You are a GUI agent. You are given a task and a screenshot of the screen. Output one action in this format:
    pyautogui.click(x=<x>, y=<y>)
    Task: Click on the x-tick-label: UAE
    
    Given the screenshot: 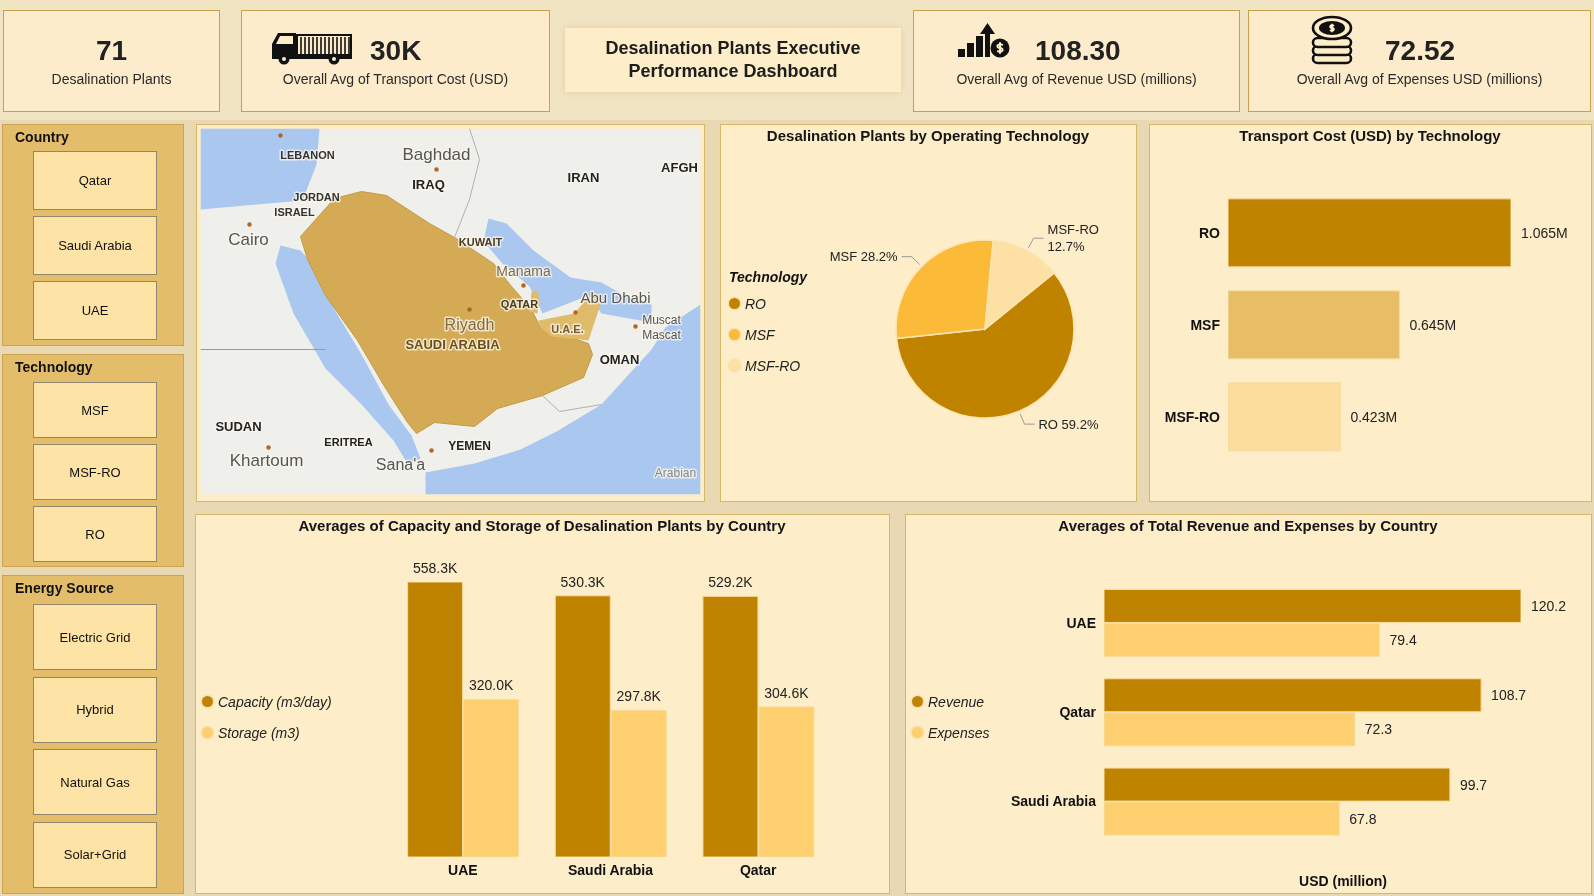 What is the action you would take?
    pyautogui.click(x=463, y=869)
    